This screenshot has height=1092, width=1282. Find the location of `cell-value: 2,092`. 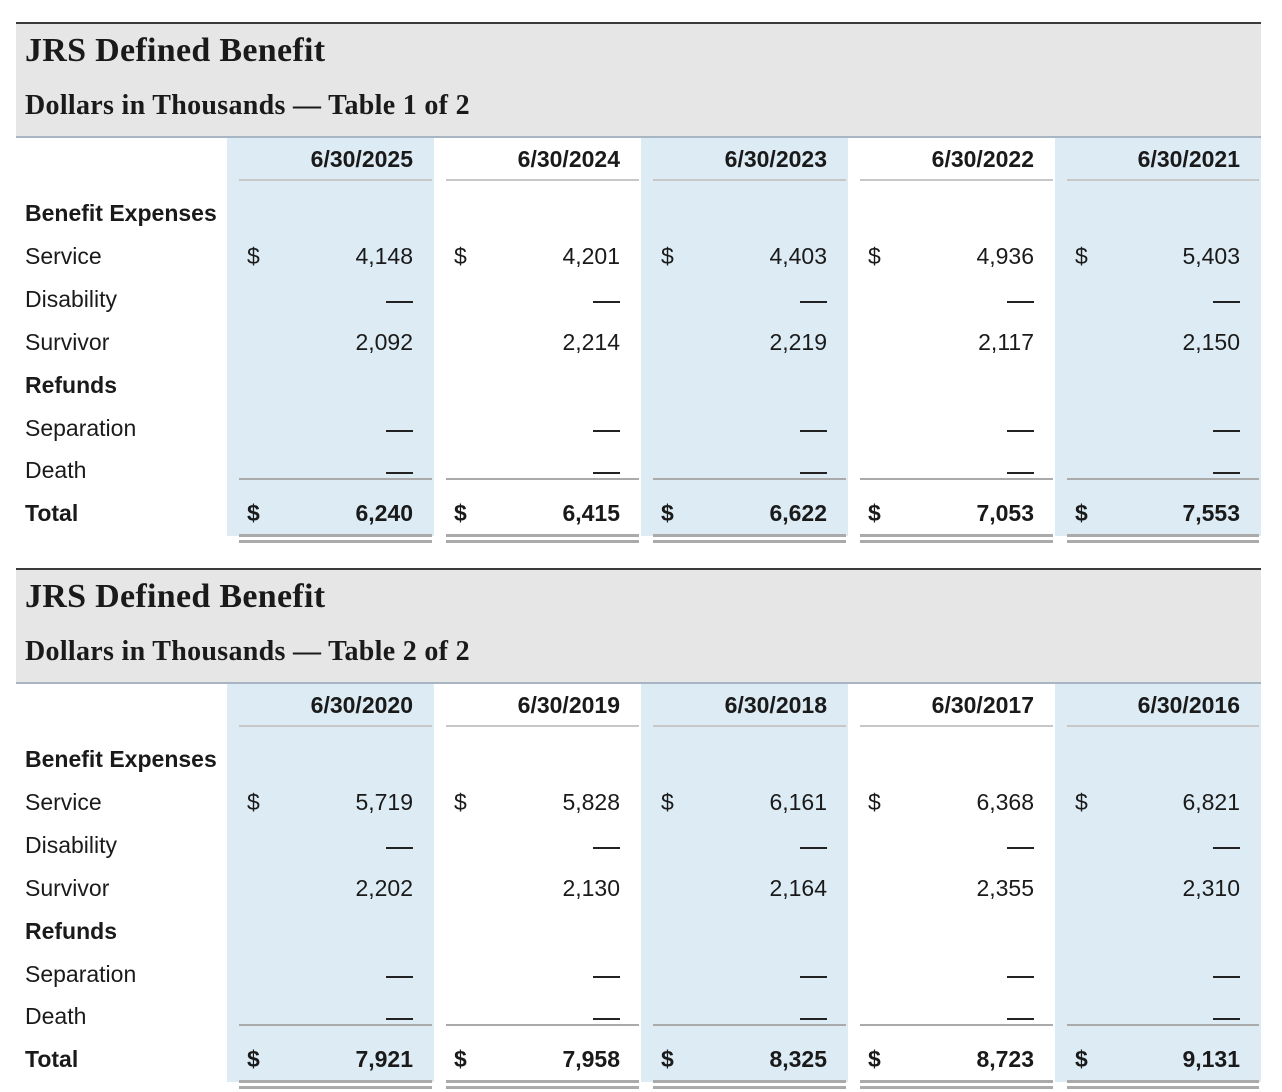

cell-value: 2,092 is located at coordinates (384, 342).